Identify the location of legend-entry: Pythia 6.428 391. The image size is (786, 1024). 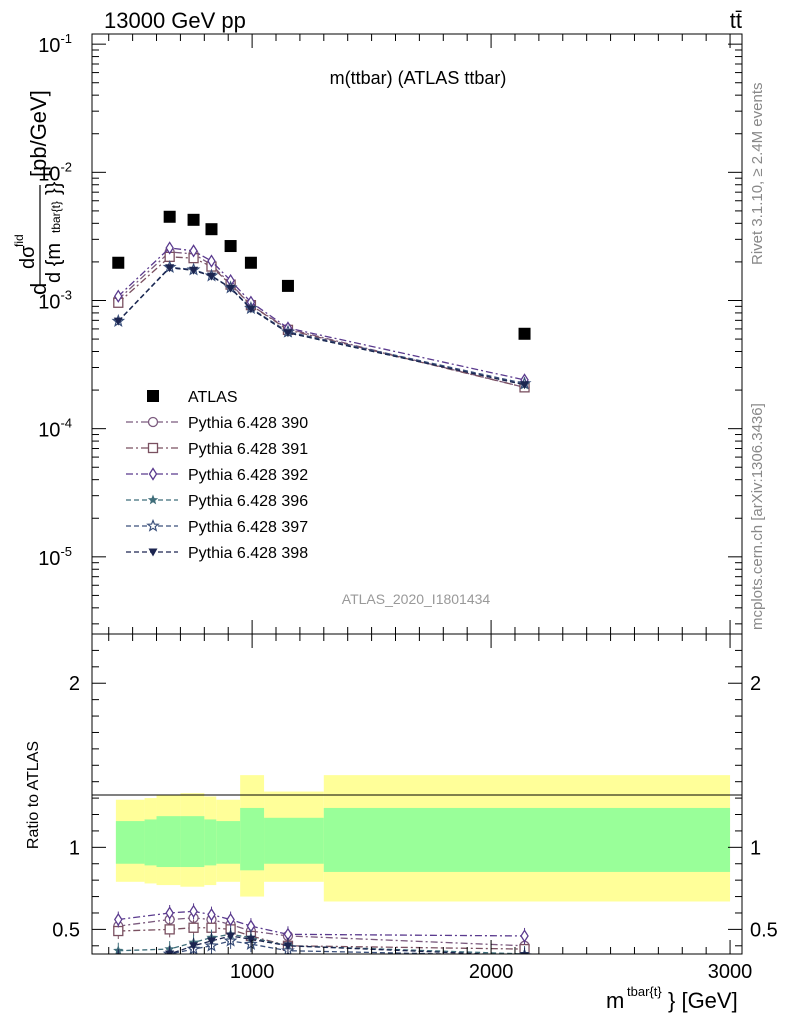
(217, 449).